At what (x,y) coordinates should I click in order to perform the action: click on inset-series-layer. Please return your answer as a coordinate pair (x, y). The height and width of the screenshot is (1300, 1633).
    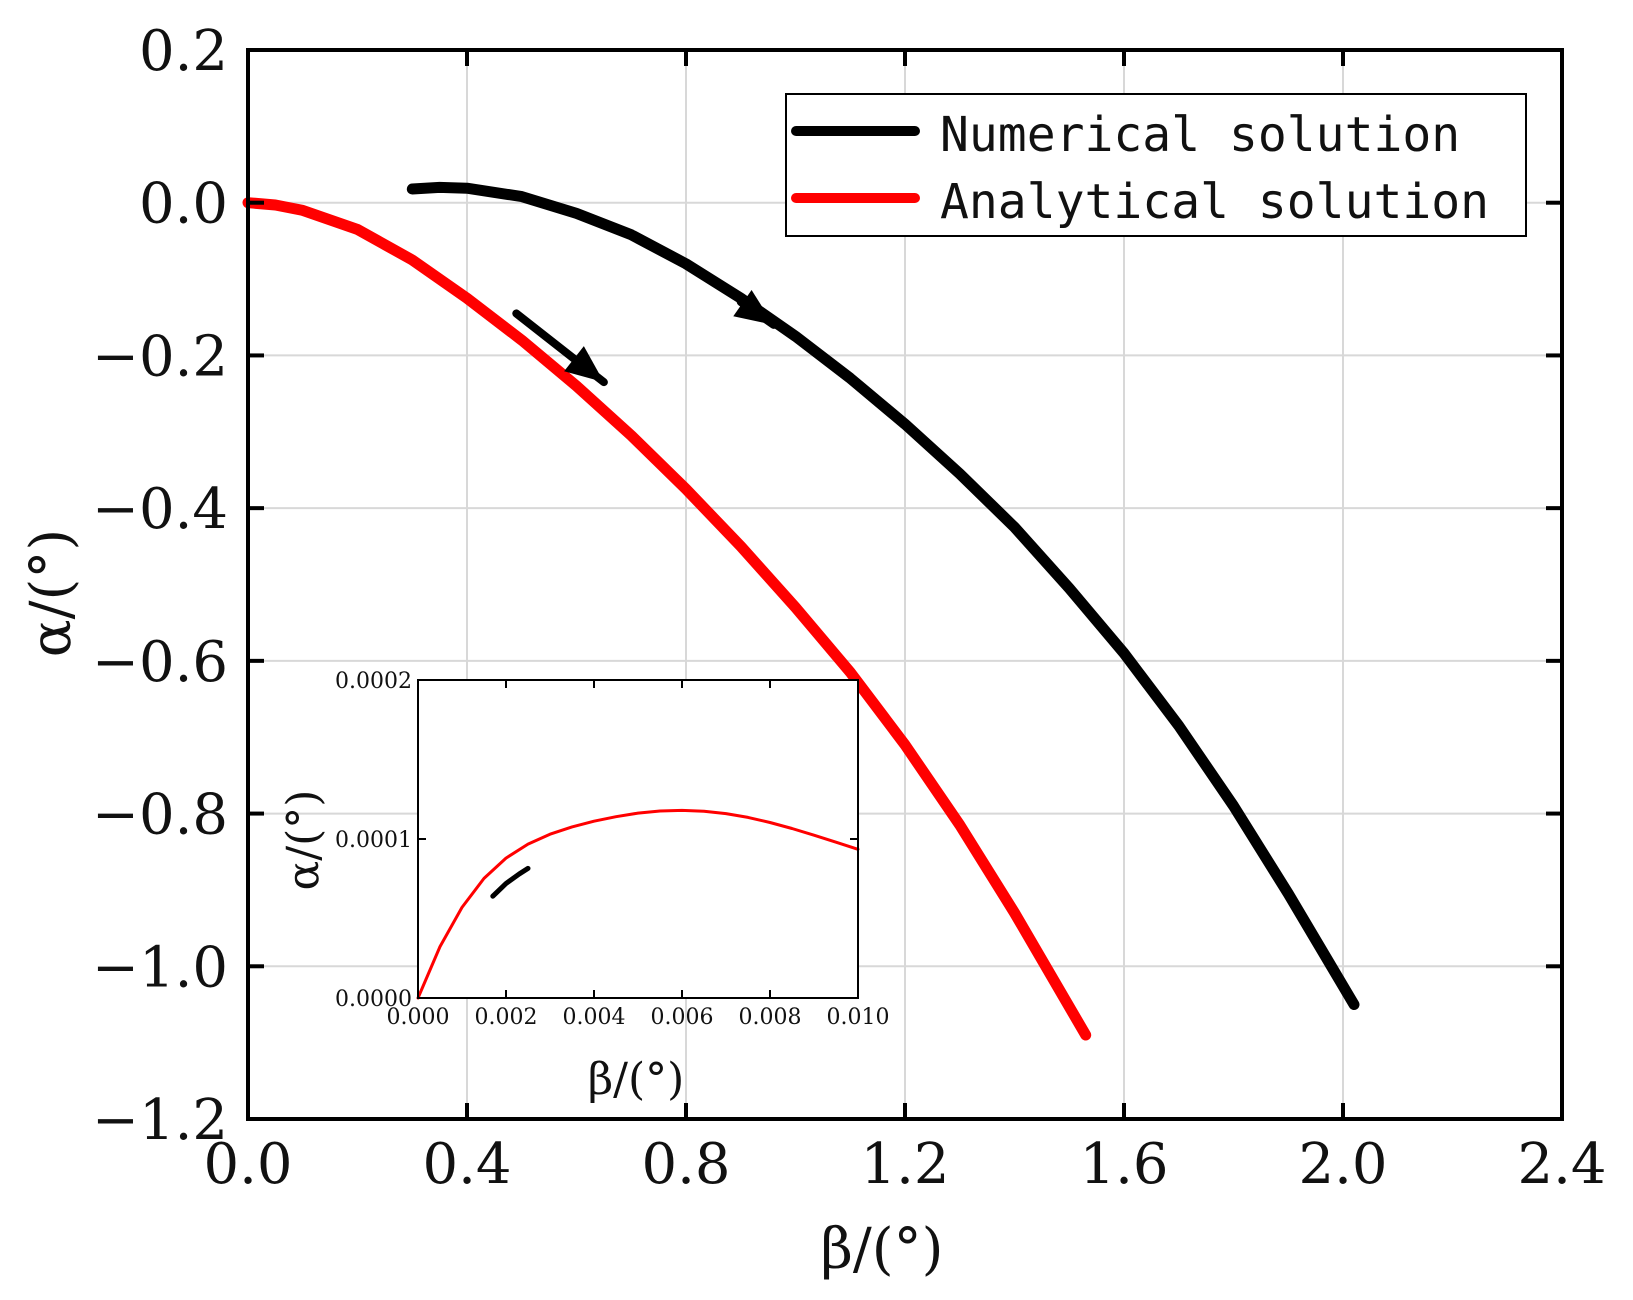
    Looking at the image, I should click on (638, 904).